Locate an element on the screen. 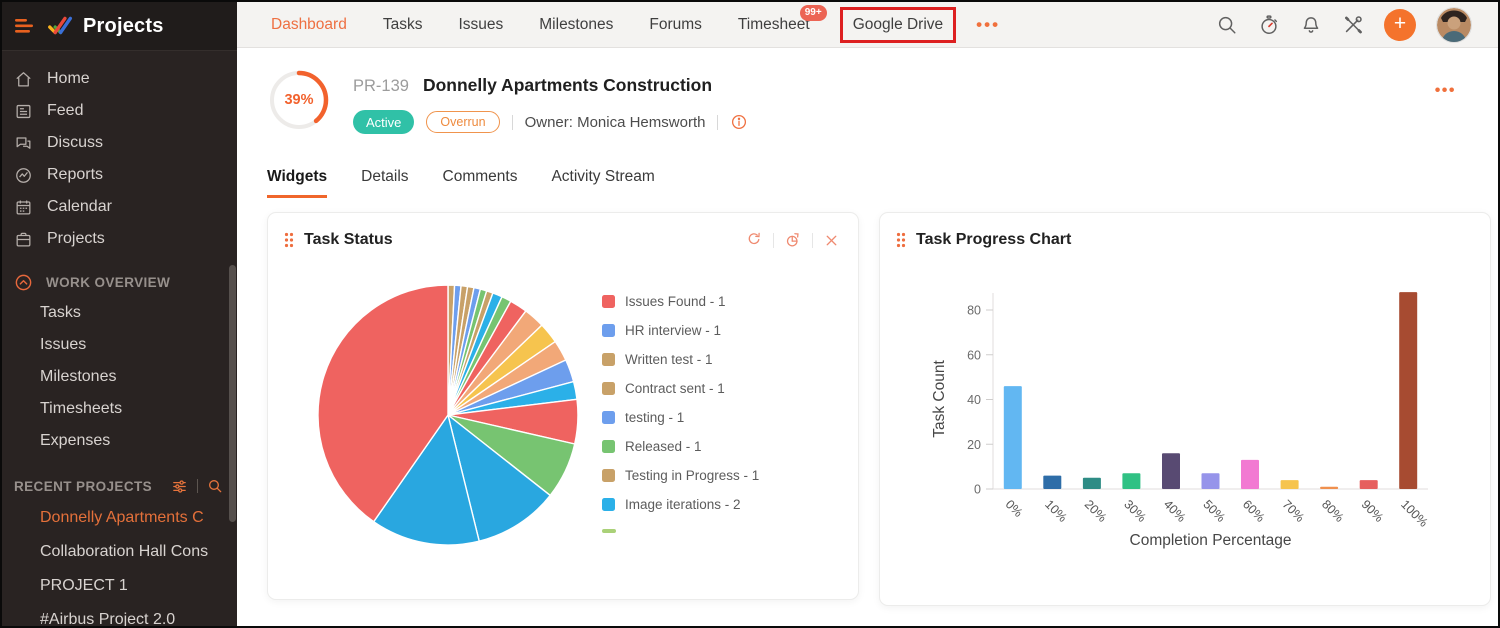 Image resolution: width=1500 pixels, height=628 pixels. project-code: PR-139 is located at coordinates (381, 86).